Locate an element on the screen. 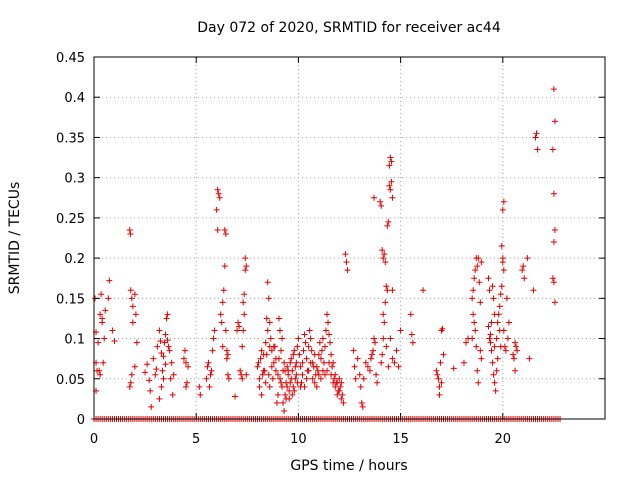  x-tick-label: 10 is located at coordinates (298, 439).